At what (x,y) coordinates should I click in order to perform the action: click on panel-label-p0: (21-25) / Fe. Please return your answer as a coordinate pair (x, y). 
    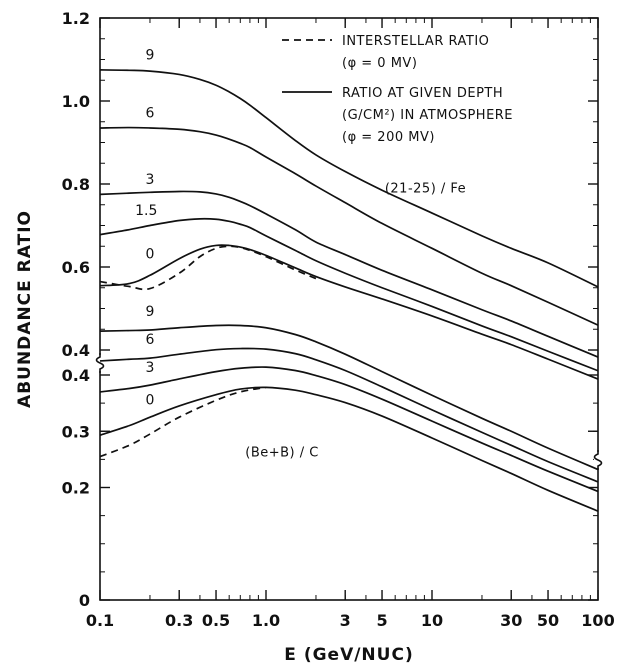
    Looking at the image, I should click on (425, 188).